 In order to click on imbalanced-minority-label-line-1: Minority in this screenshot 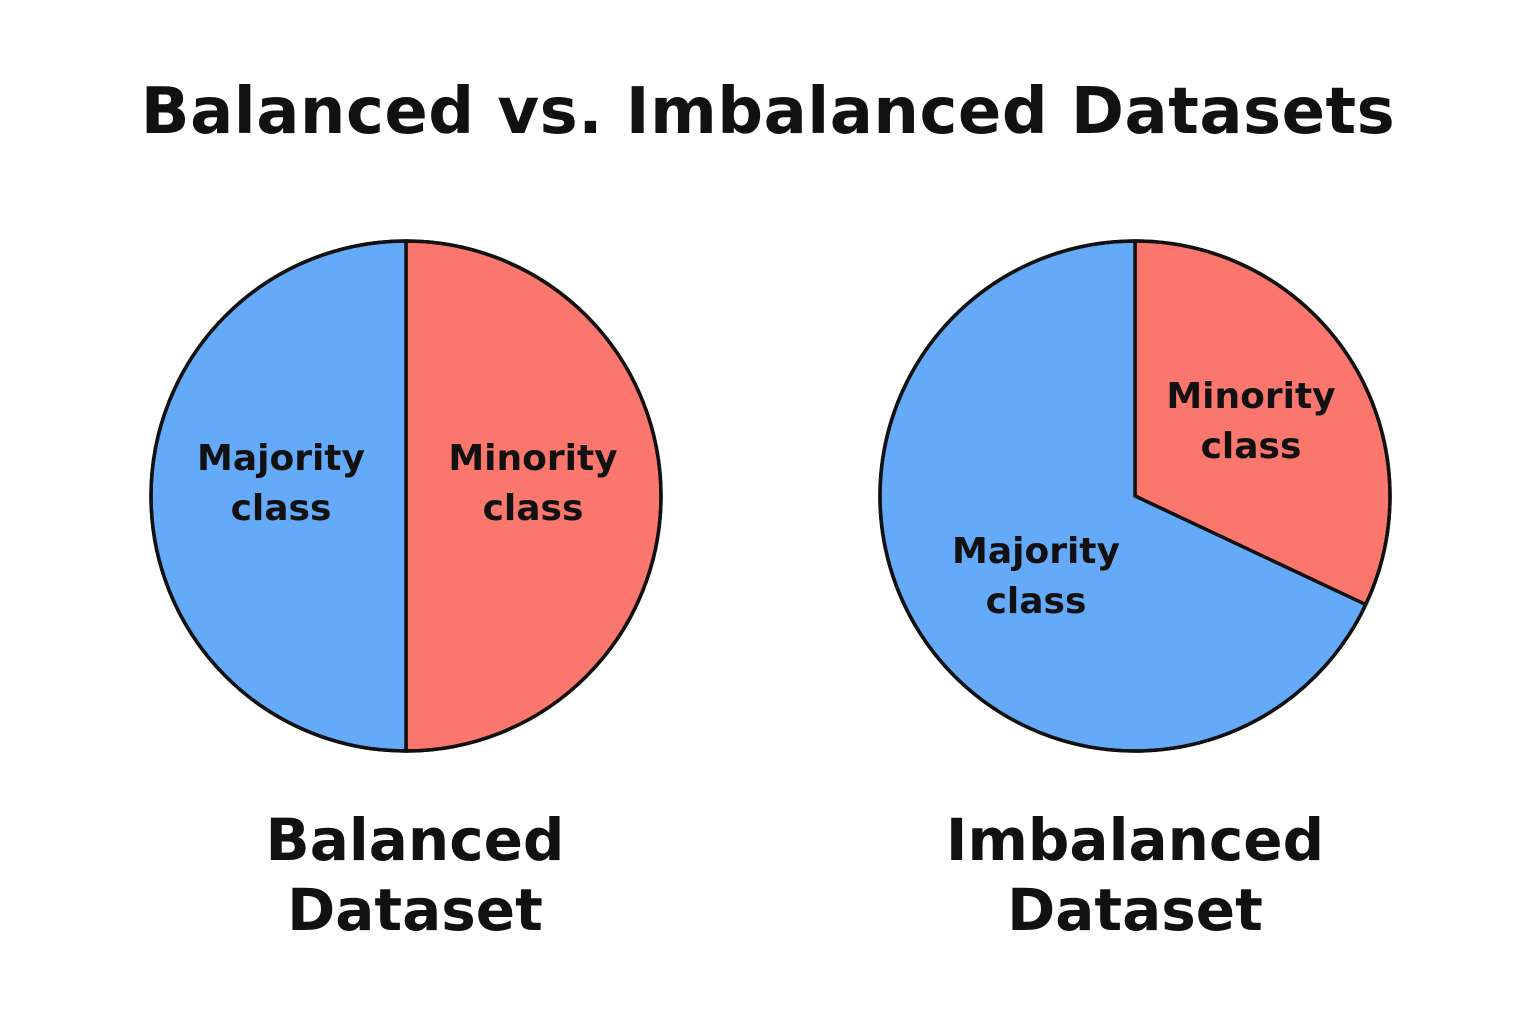, I will do `click(1250, 396)`.